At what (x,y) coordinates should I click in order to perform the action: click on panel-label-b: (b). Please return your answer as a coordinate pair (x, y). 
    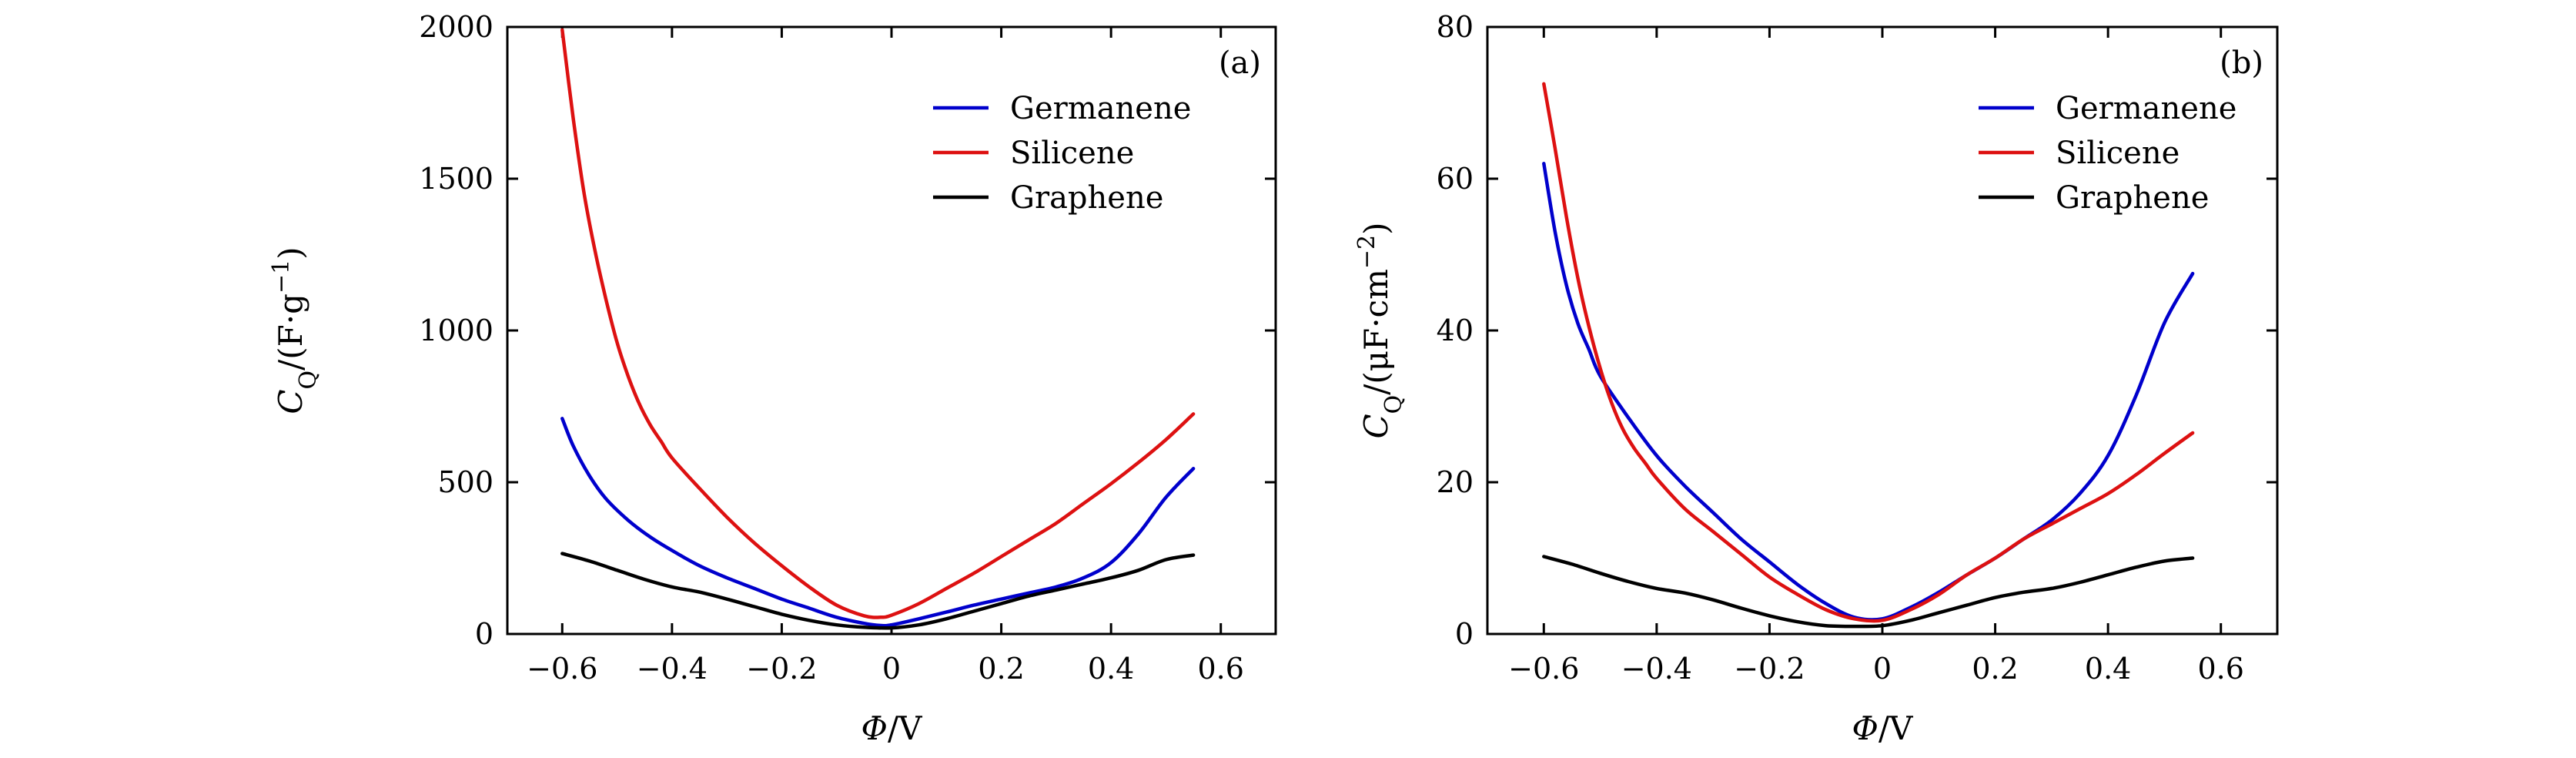
    Looking at the image, I should click on (2241, 63).